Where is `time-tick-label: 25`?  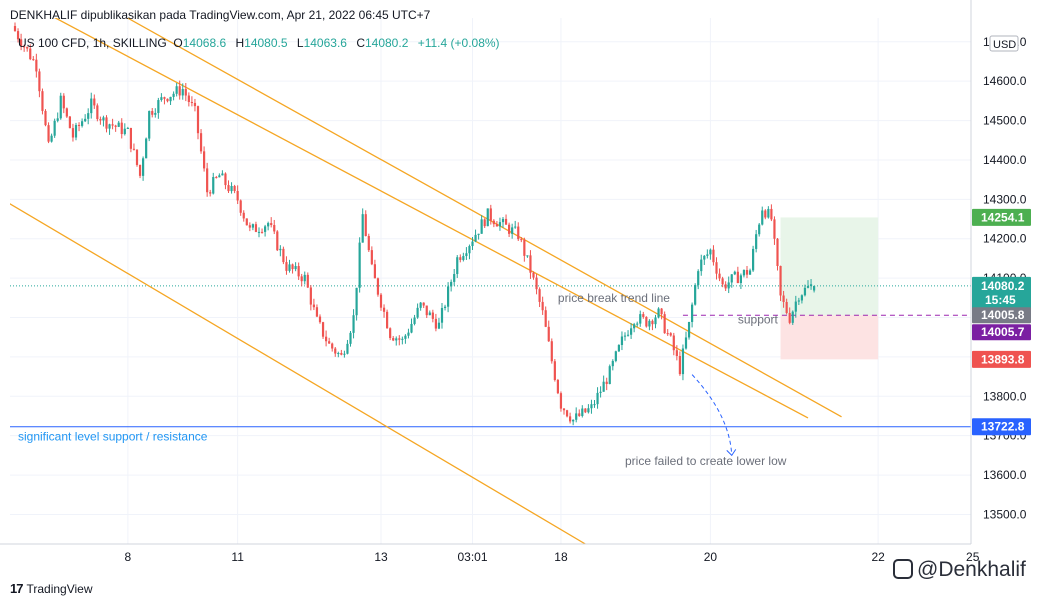 time-tick-label: 25 is located at coordinates (973, 557).